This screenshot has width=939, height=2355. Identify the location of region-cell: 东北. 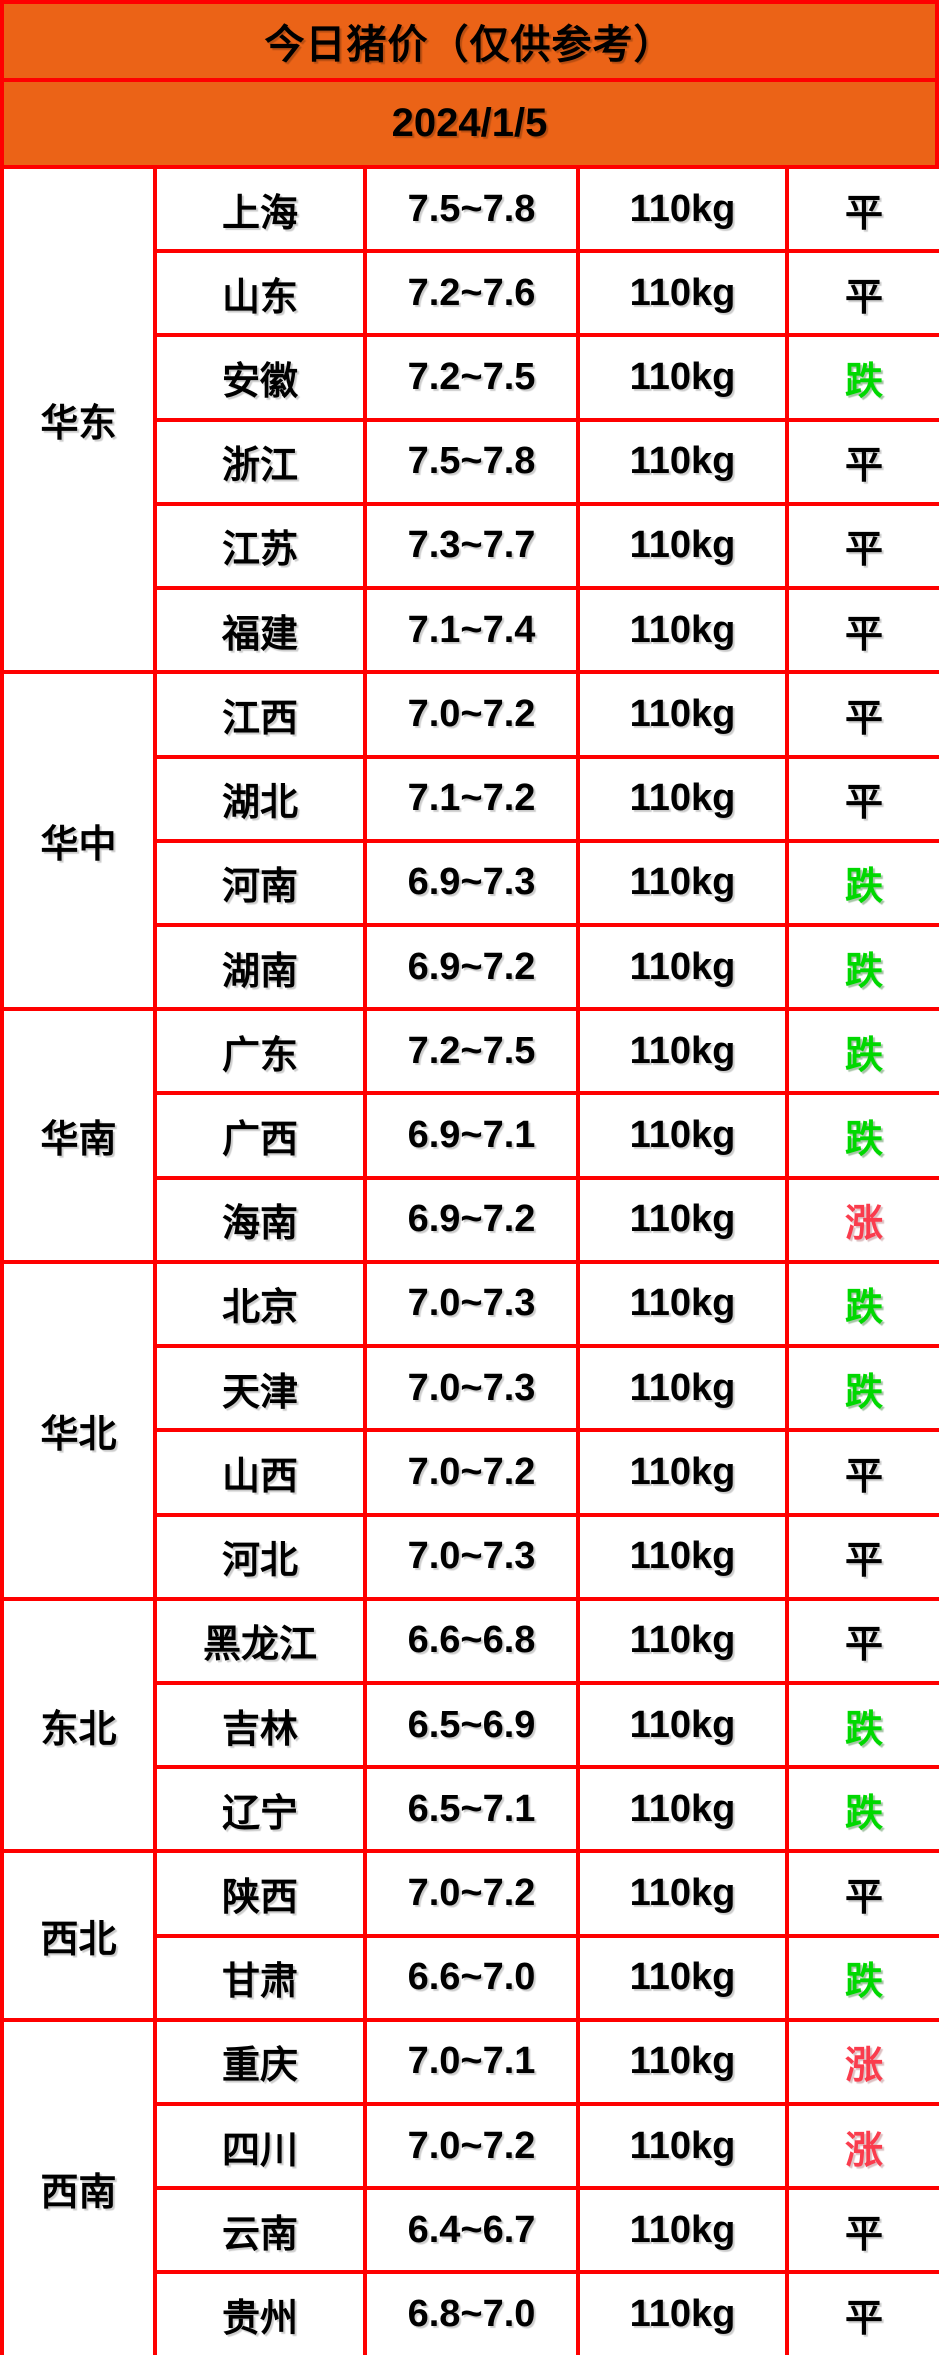
(78, 1725).